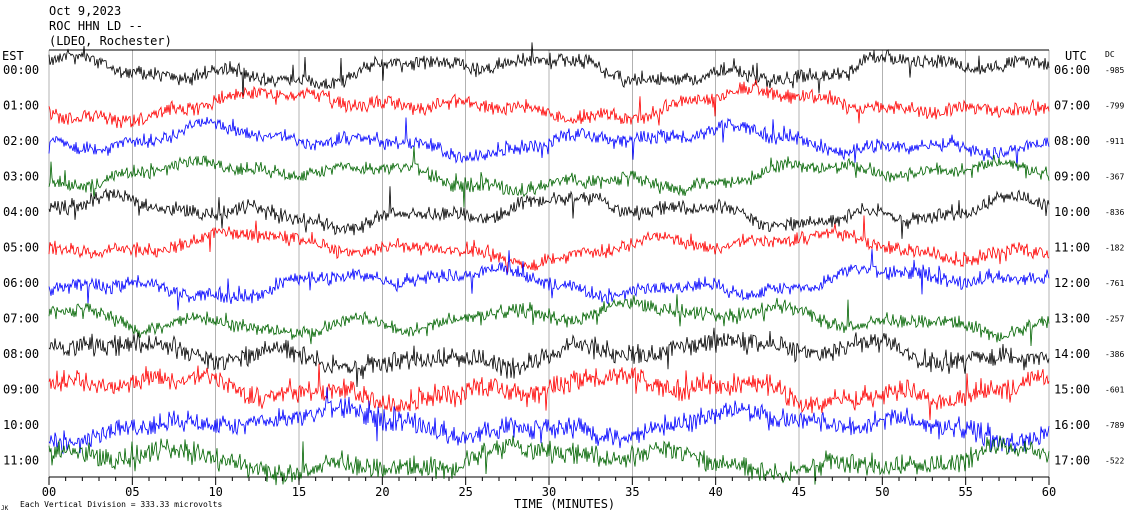 Image resolution: width=1130 pixels, height=519 pixels. What do you see at coordinates (1114, 425) in the screenshot?
I see `dc-offset-value: -789` at bounding box center [1114, 425].